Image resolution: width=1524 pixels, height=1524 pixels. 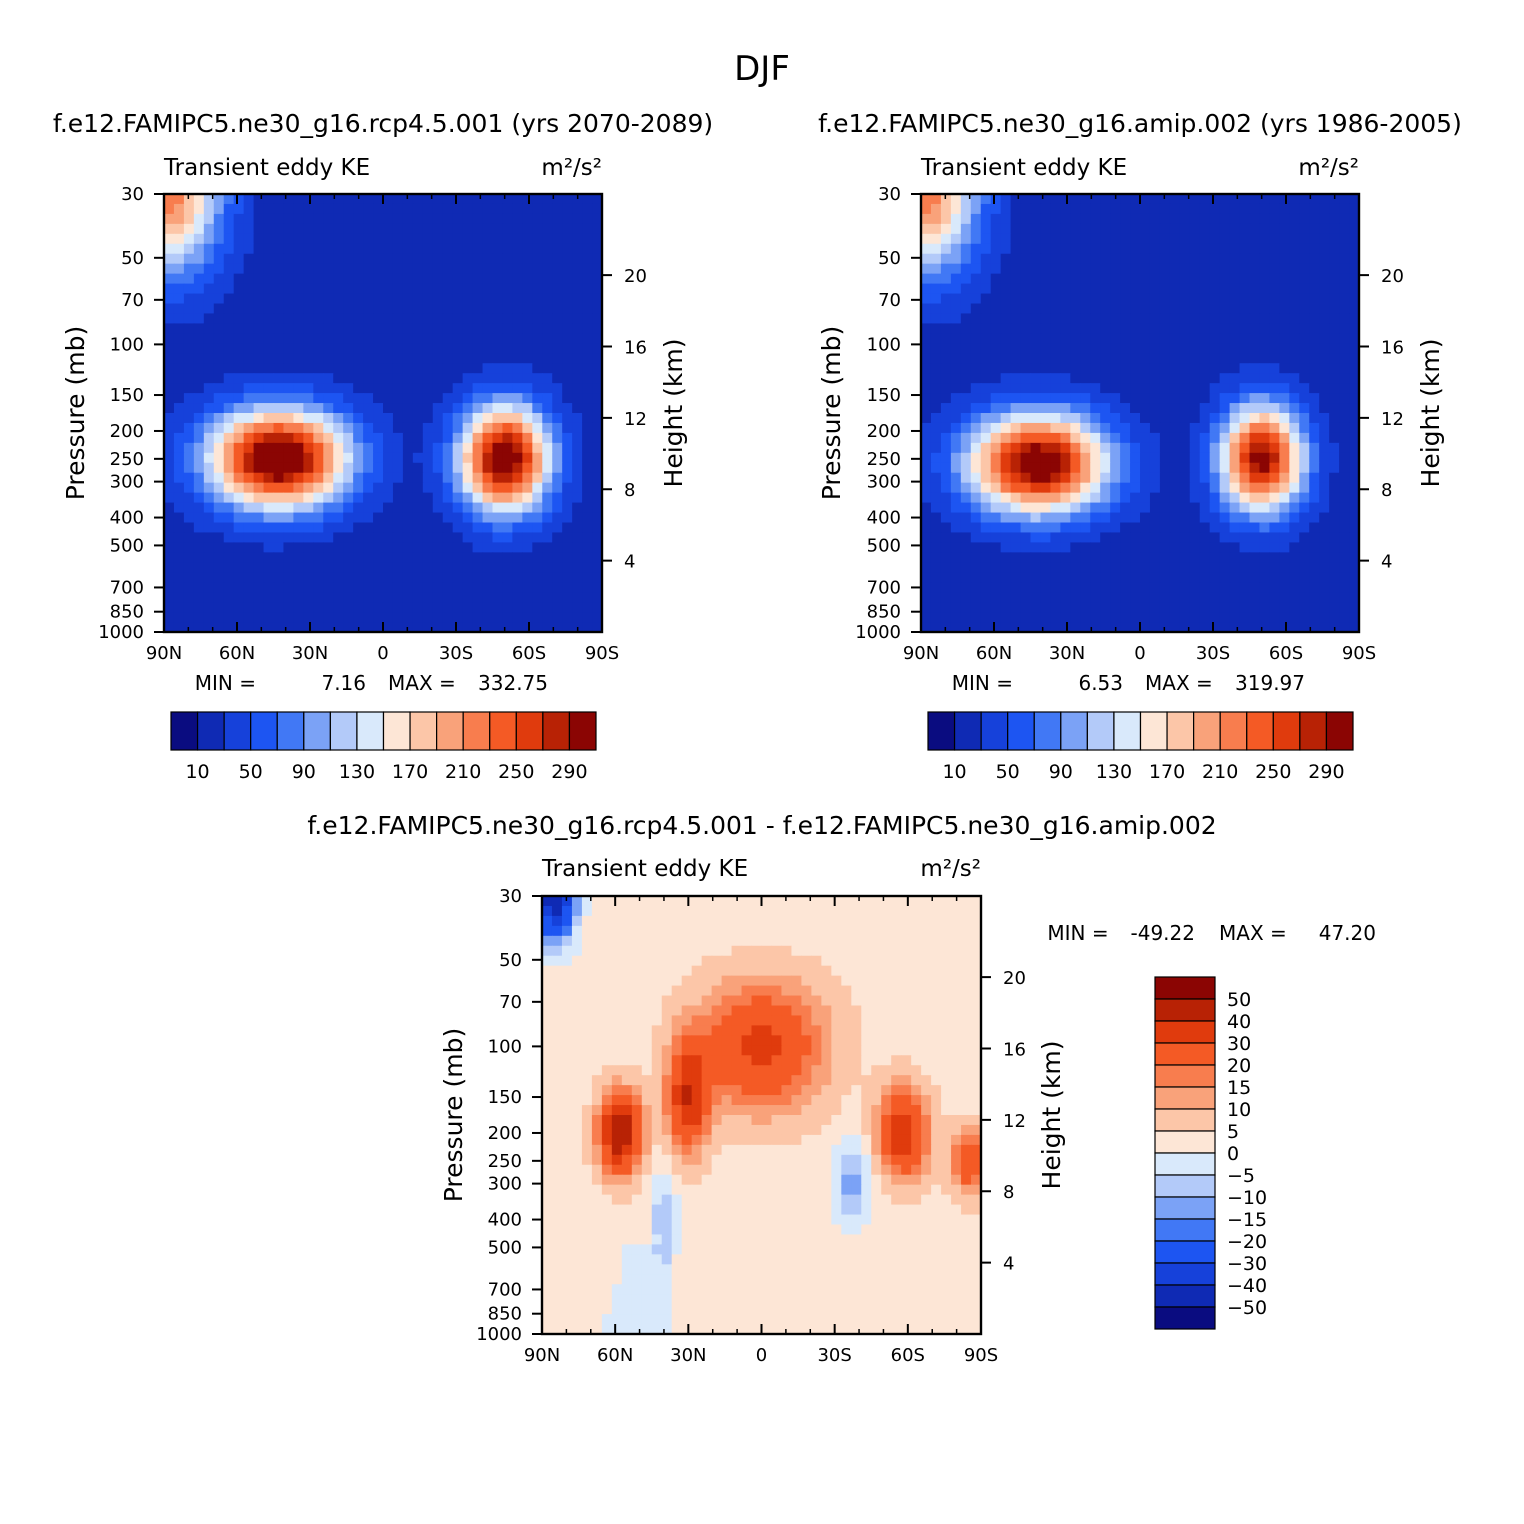 I want to click on colorbar-label: 10, so click(x=954, y=772).